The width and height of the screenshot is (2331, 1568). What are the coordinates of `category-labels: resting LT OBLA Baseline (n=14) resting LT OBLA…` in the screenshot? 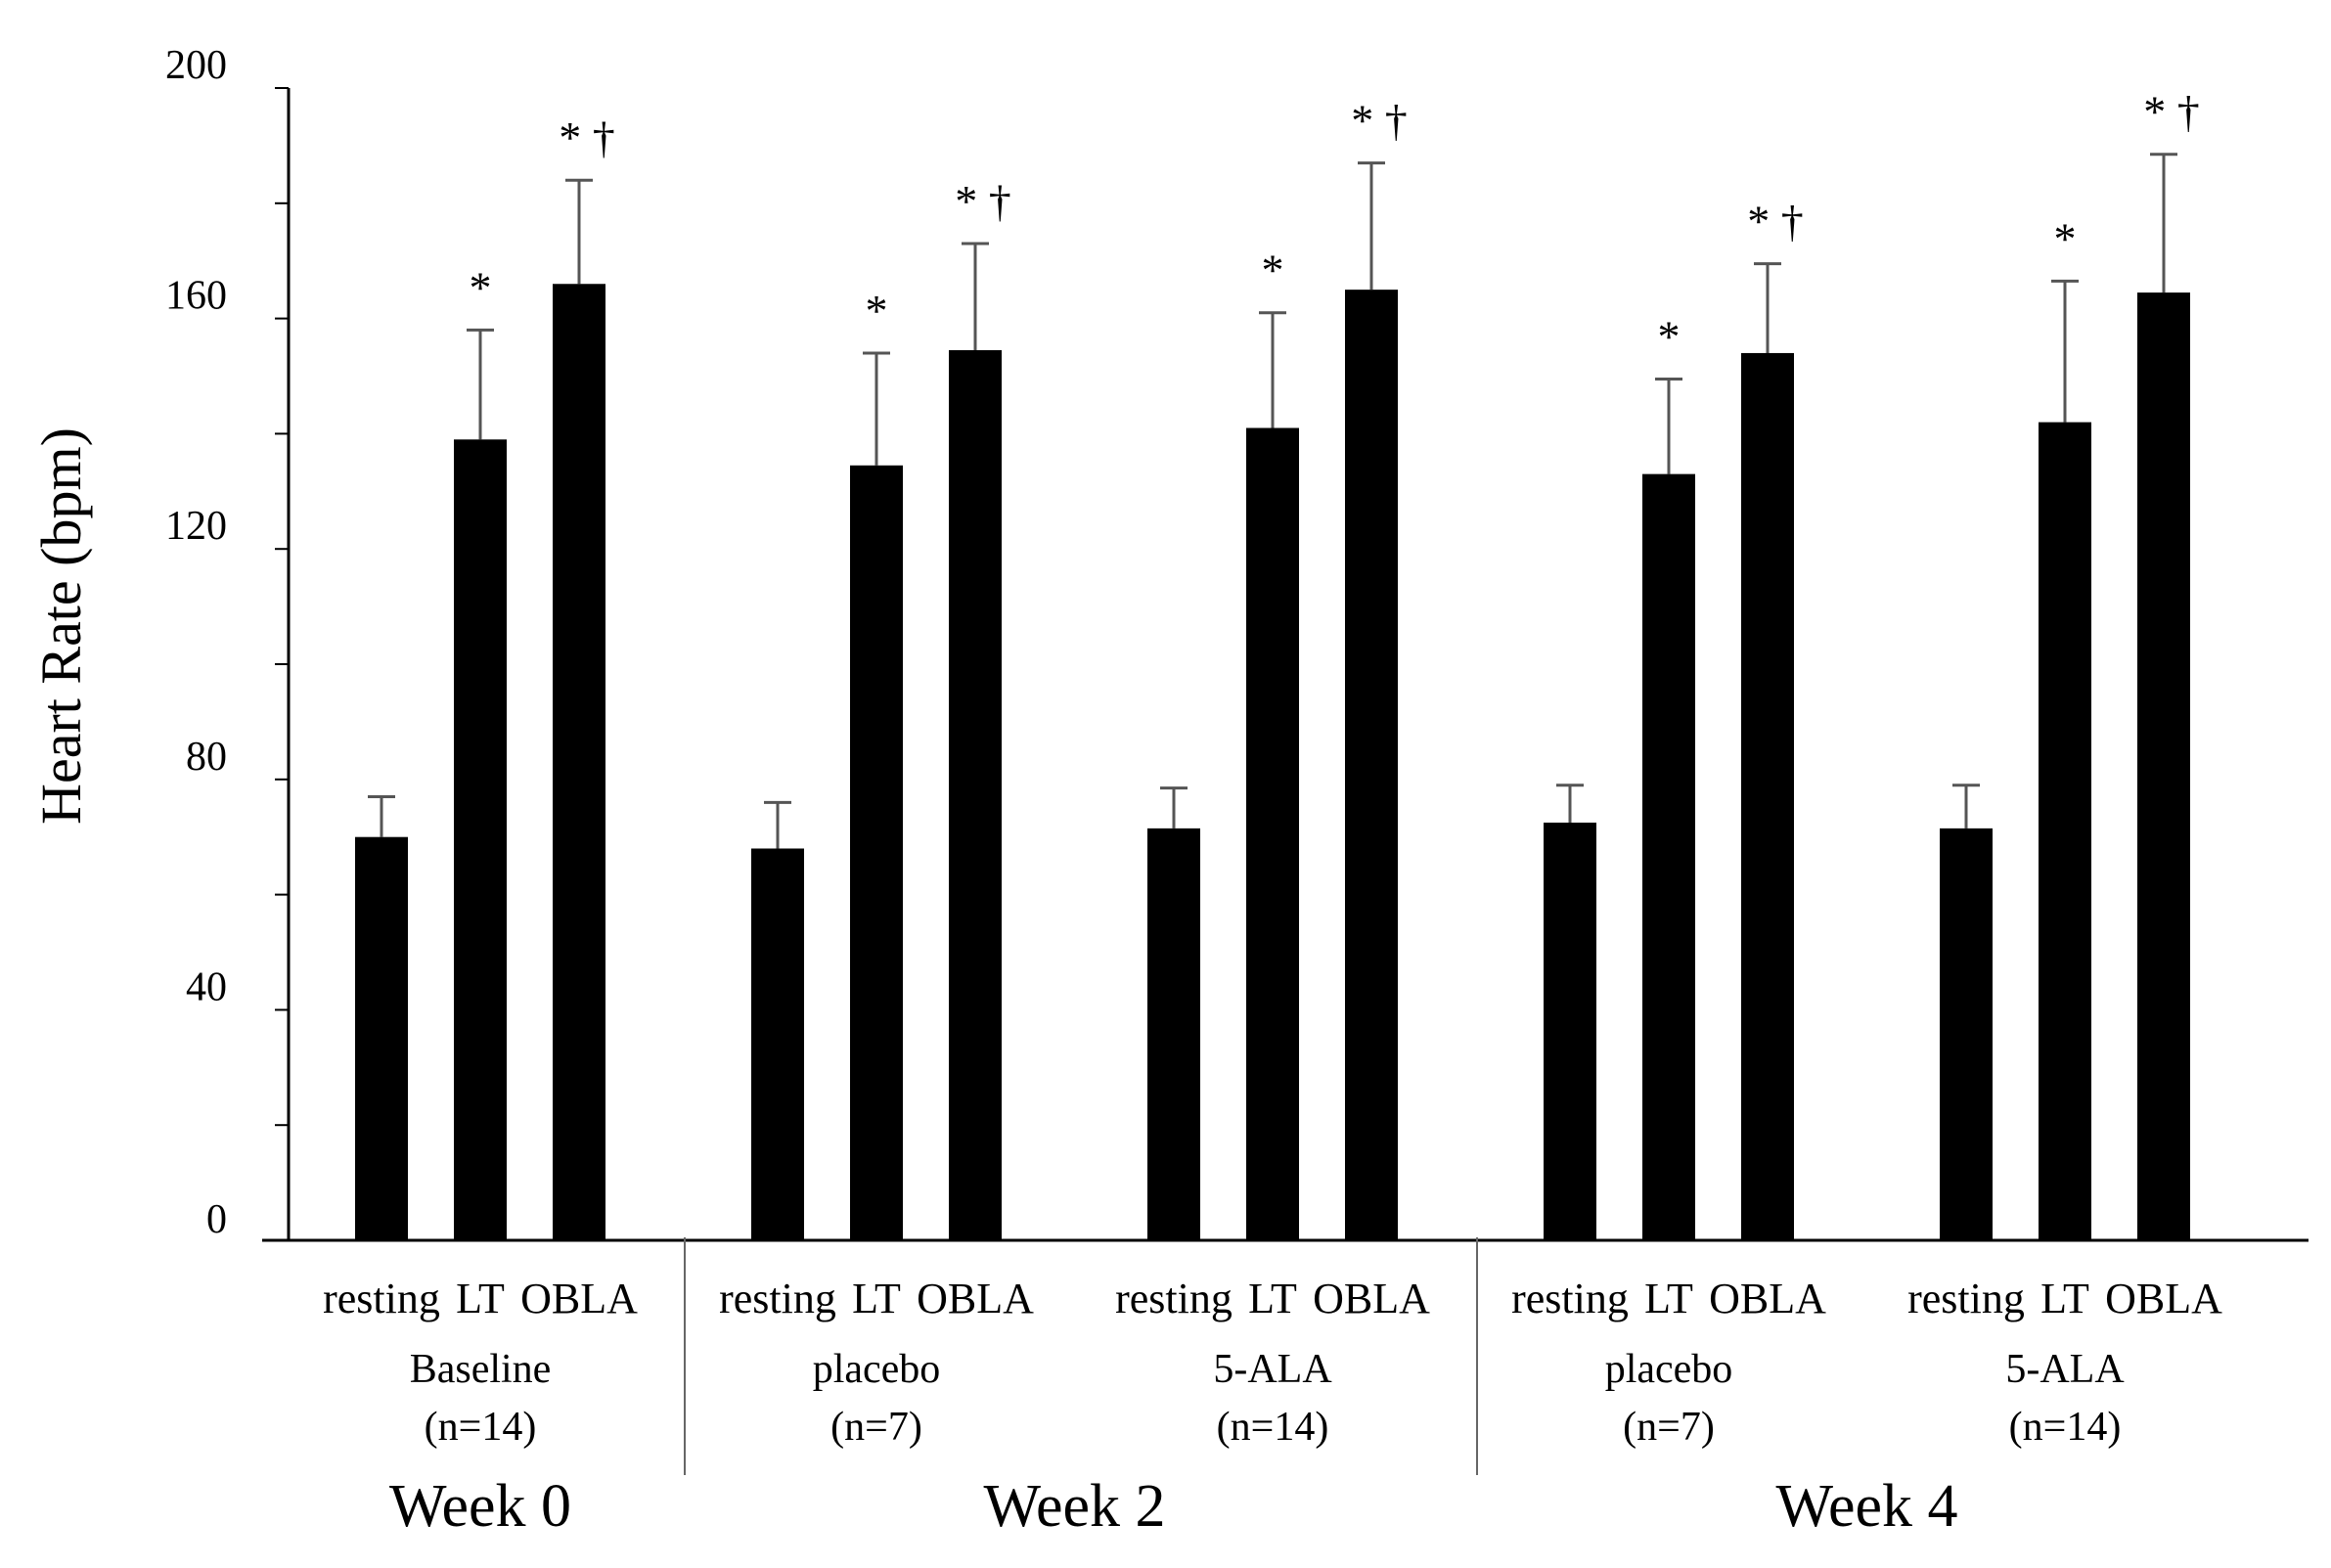 It's located at (1272, 1407).